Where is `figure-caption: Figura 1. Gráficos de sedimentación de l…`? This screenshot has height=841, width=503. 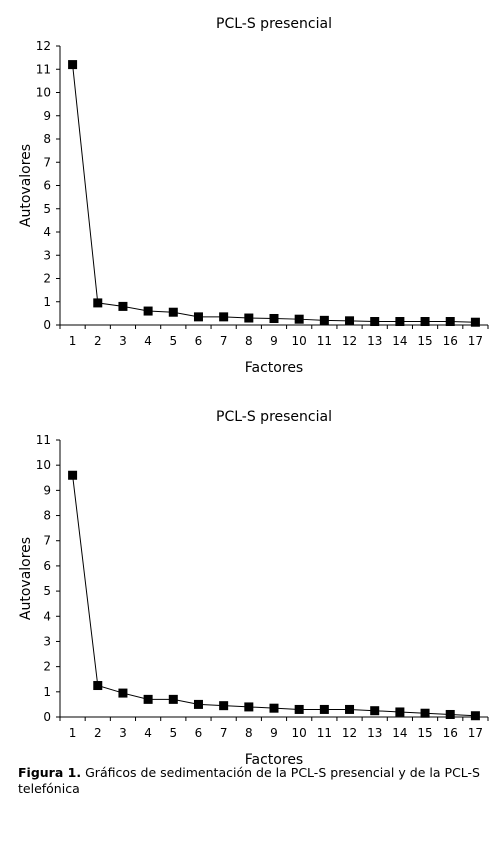
figure-caption: Figura 1. Gráficos de sedimentación de l… is located at coordinates (249, 781).